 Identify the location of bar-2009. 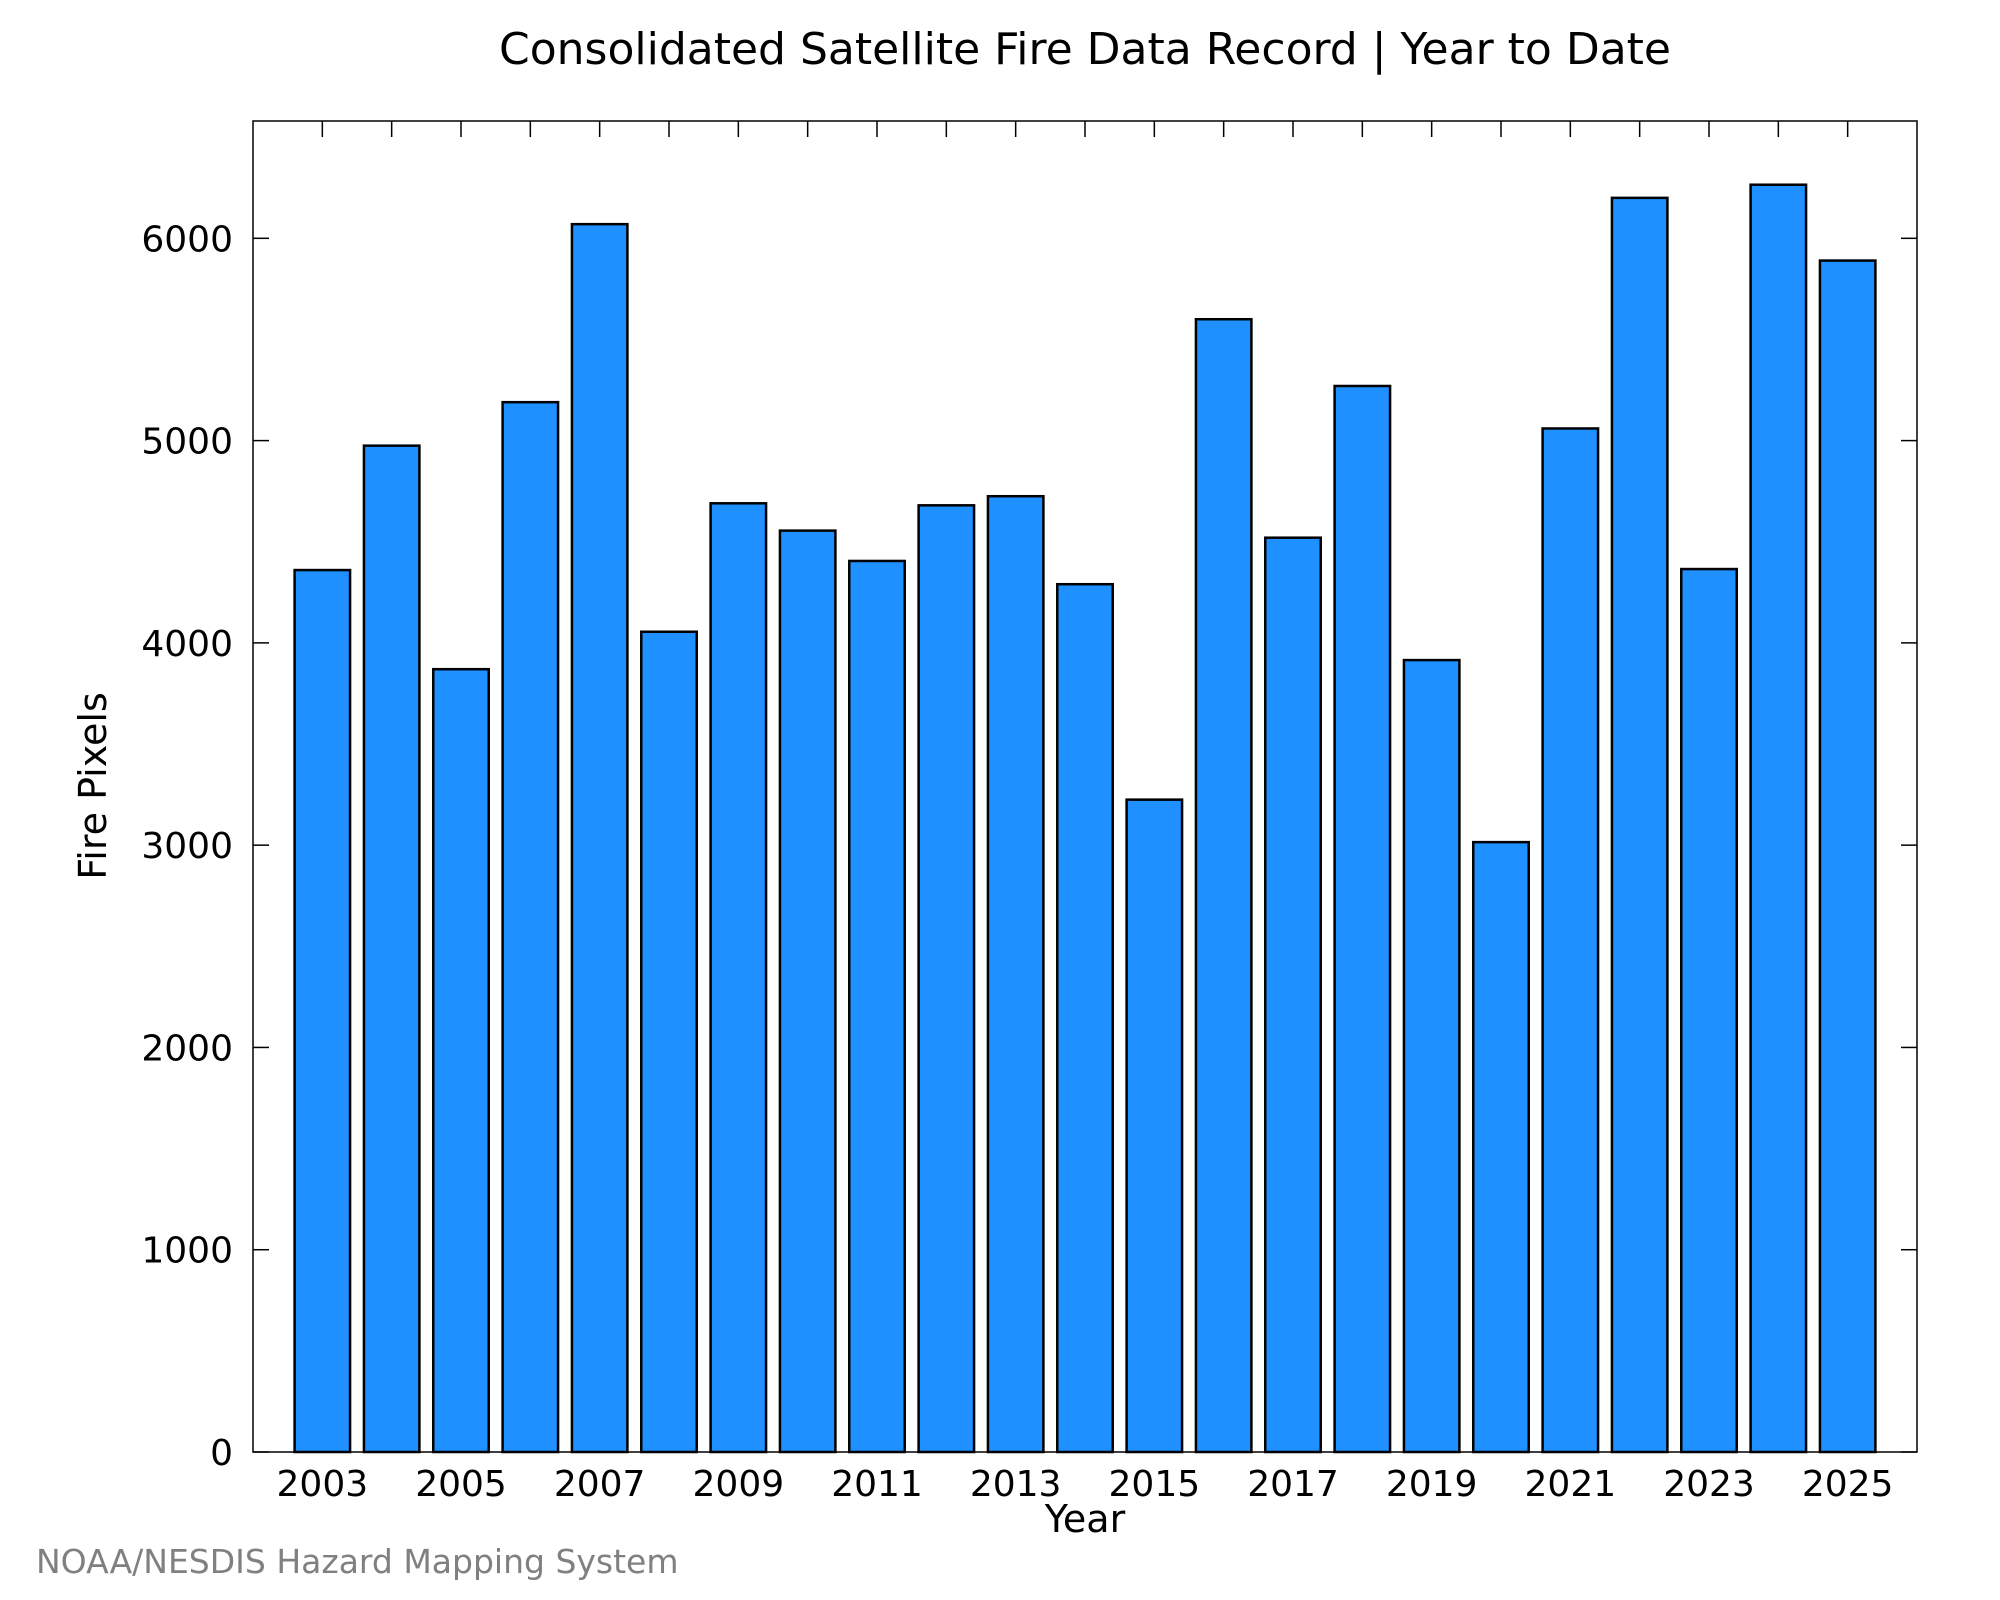
(738, 978).